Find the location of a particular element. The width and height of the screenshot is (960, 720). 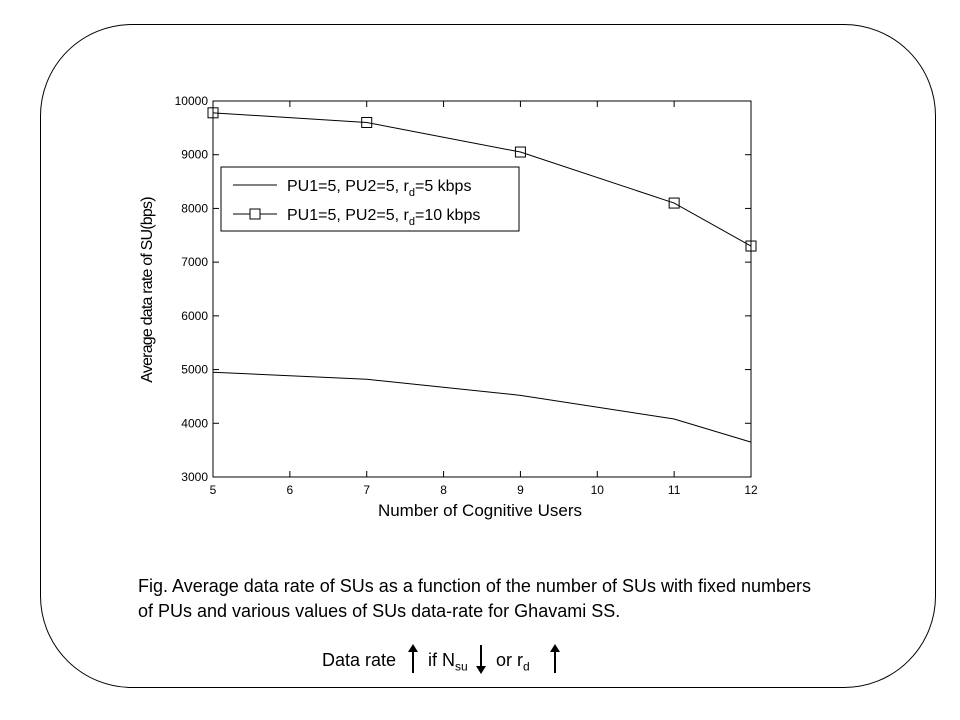

x-tick-label: 7 is located at coordinates (366, 490).